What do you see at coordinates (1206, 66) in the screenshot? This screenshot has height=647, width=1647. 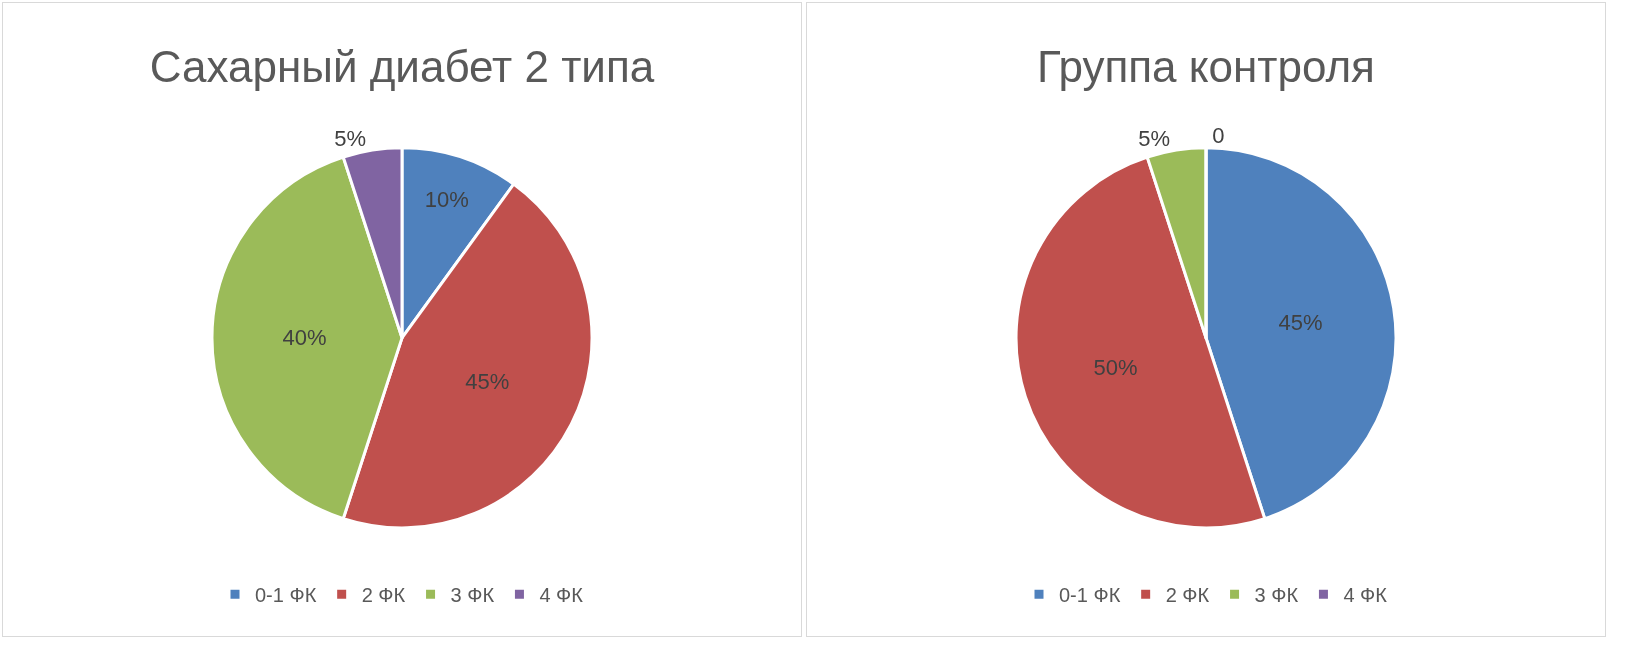 I see `chart-title: Группа контроля` at bounding box center [1206, 66].